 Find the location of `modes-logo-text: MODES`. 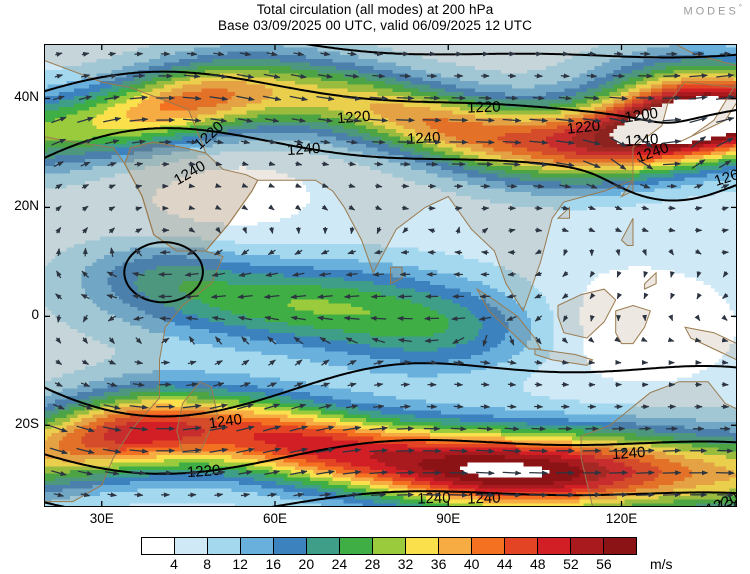

modes-logo-text: MODES is located at coordinates (711, 11).